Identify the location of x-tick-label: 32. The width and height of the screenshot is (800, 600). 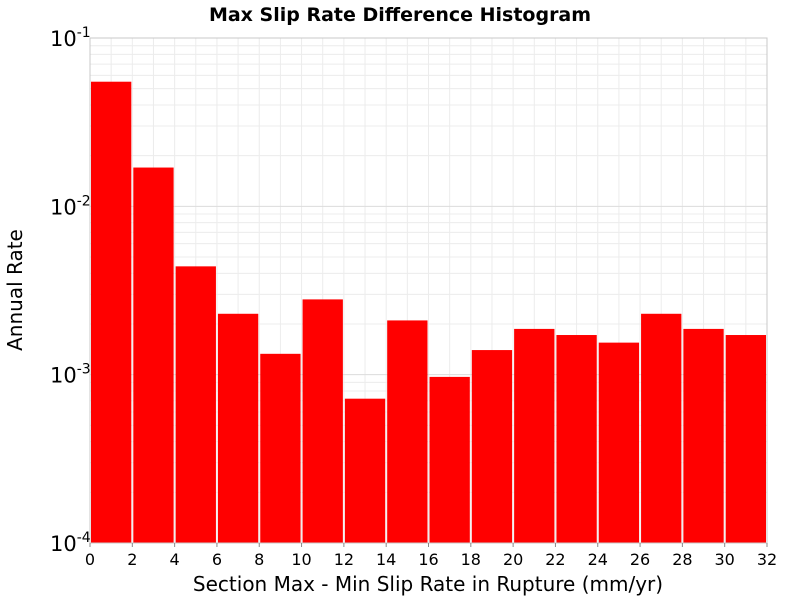
(767, 559).